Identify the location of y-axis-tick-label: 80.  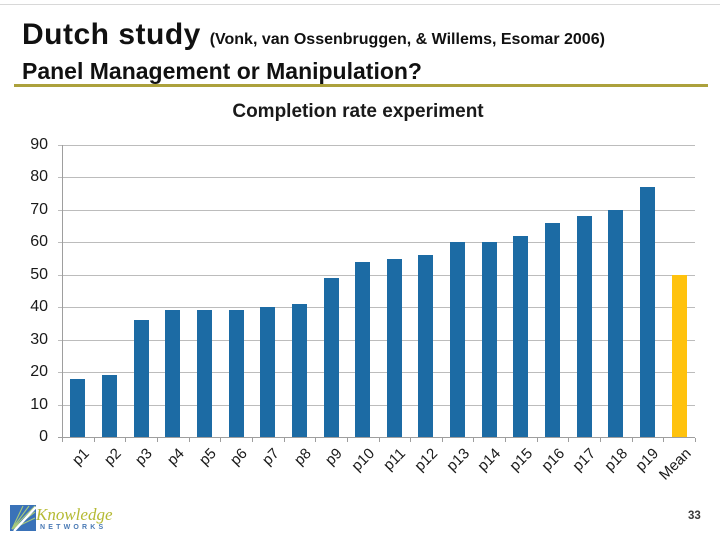
(39, 177).